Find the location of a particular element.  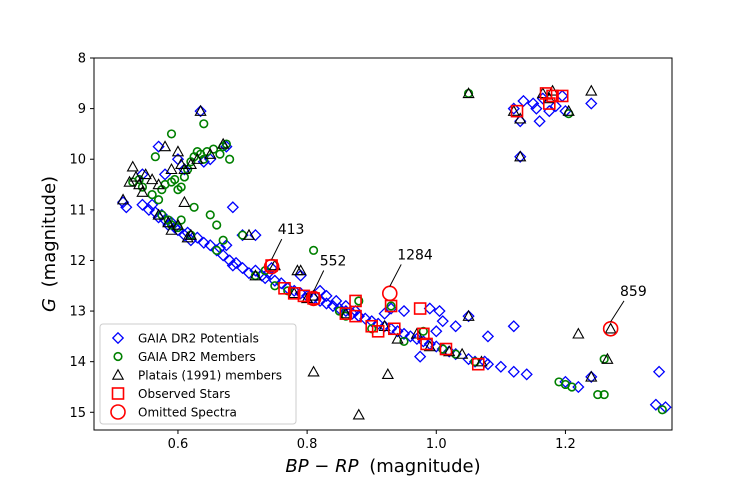

legend-circle-icon is located at coordinates (118, 412).